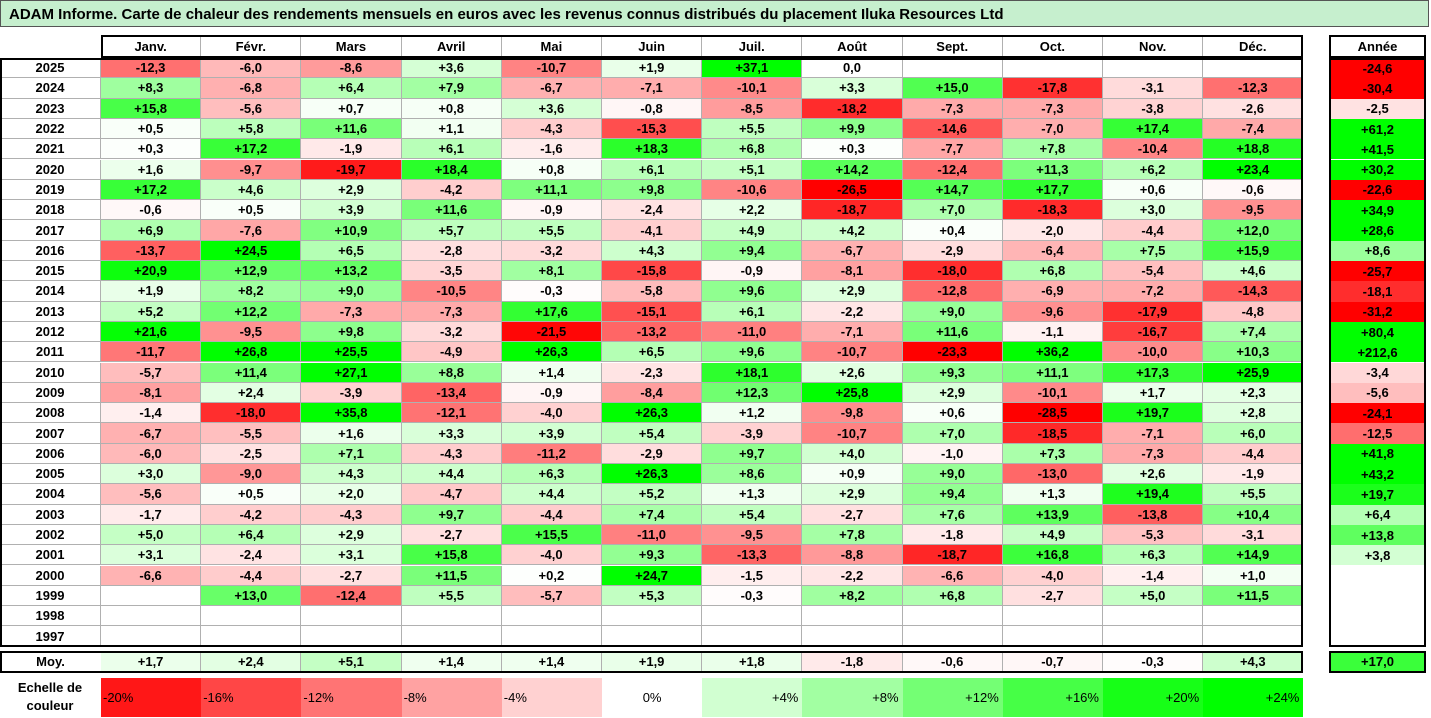 This screenshot has height=718, width=1431. Describe the element at coordinates (1052, 230) in the screenshot. I see `heatmap-cell: -2,0` at that location.